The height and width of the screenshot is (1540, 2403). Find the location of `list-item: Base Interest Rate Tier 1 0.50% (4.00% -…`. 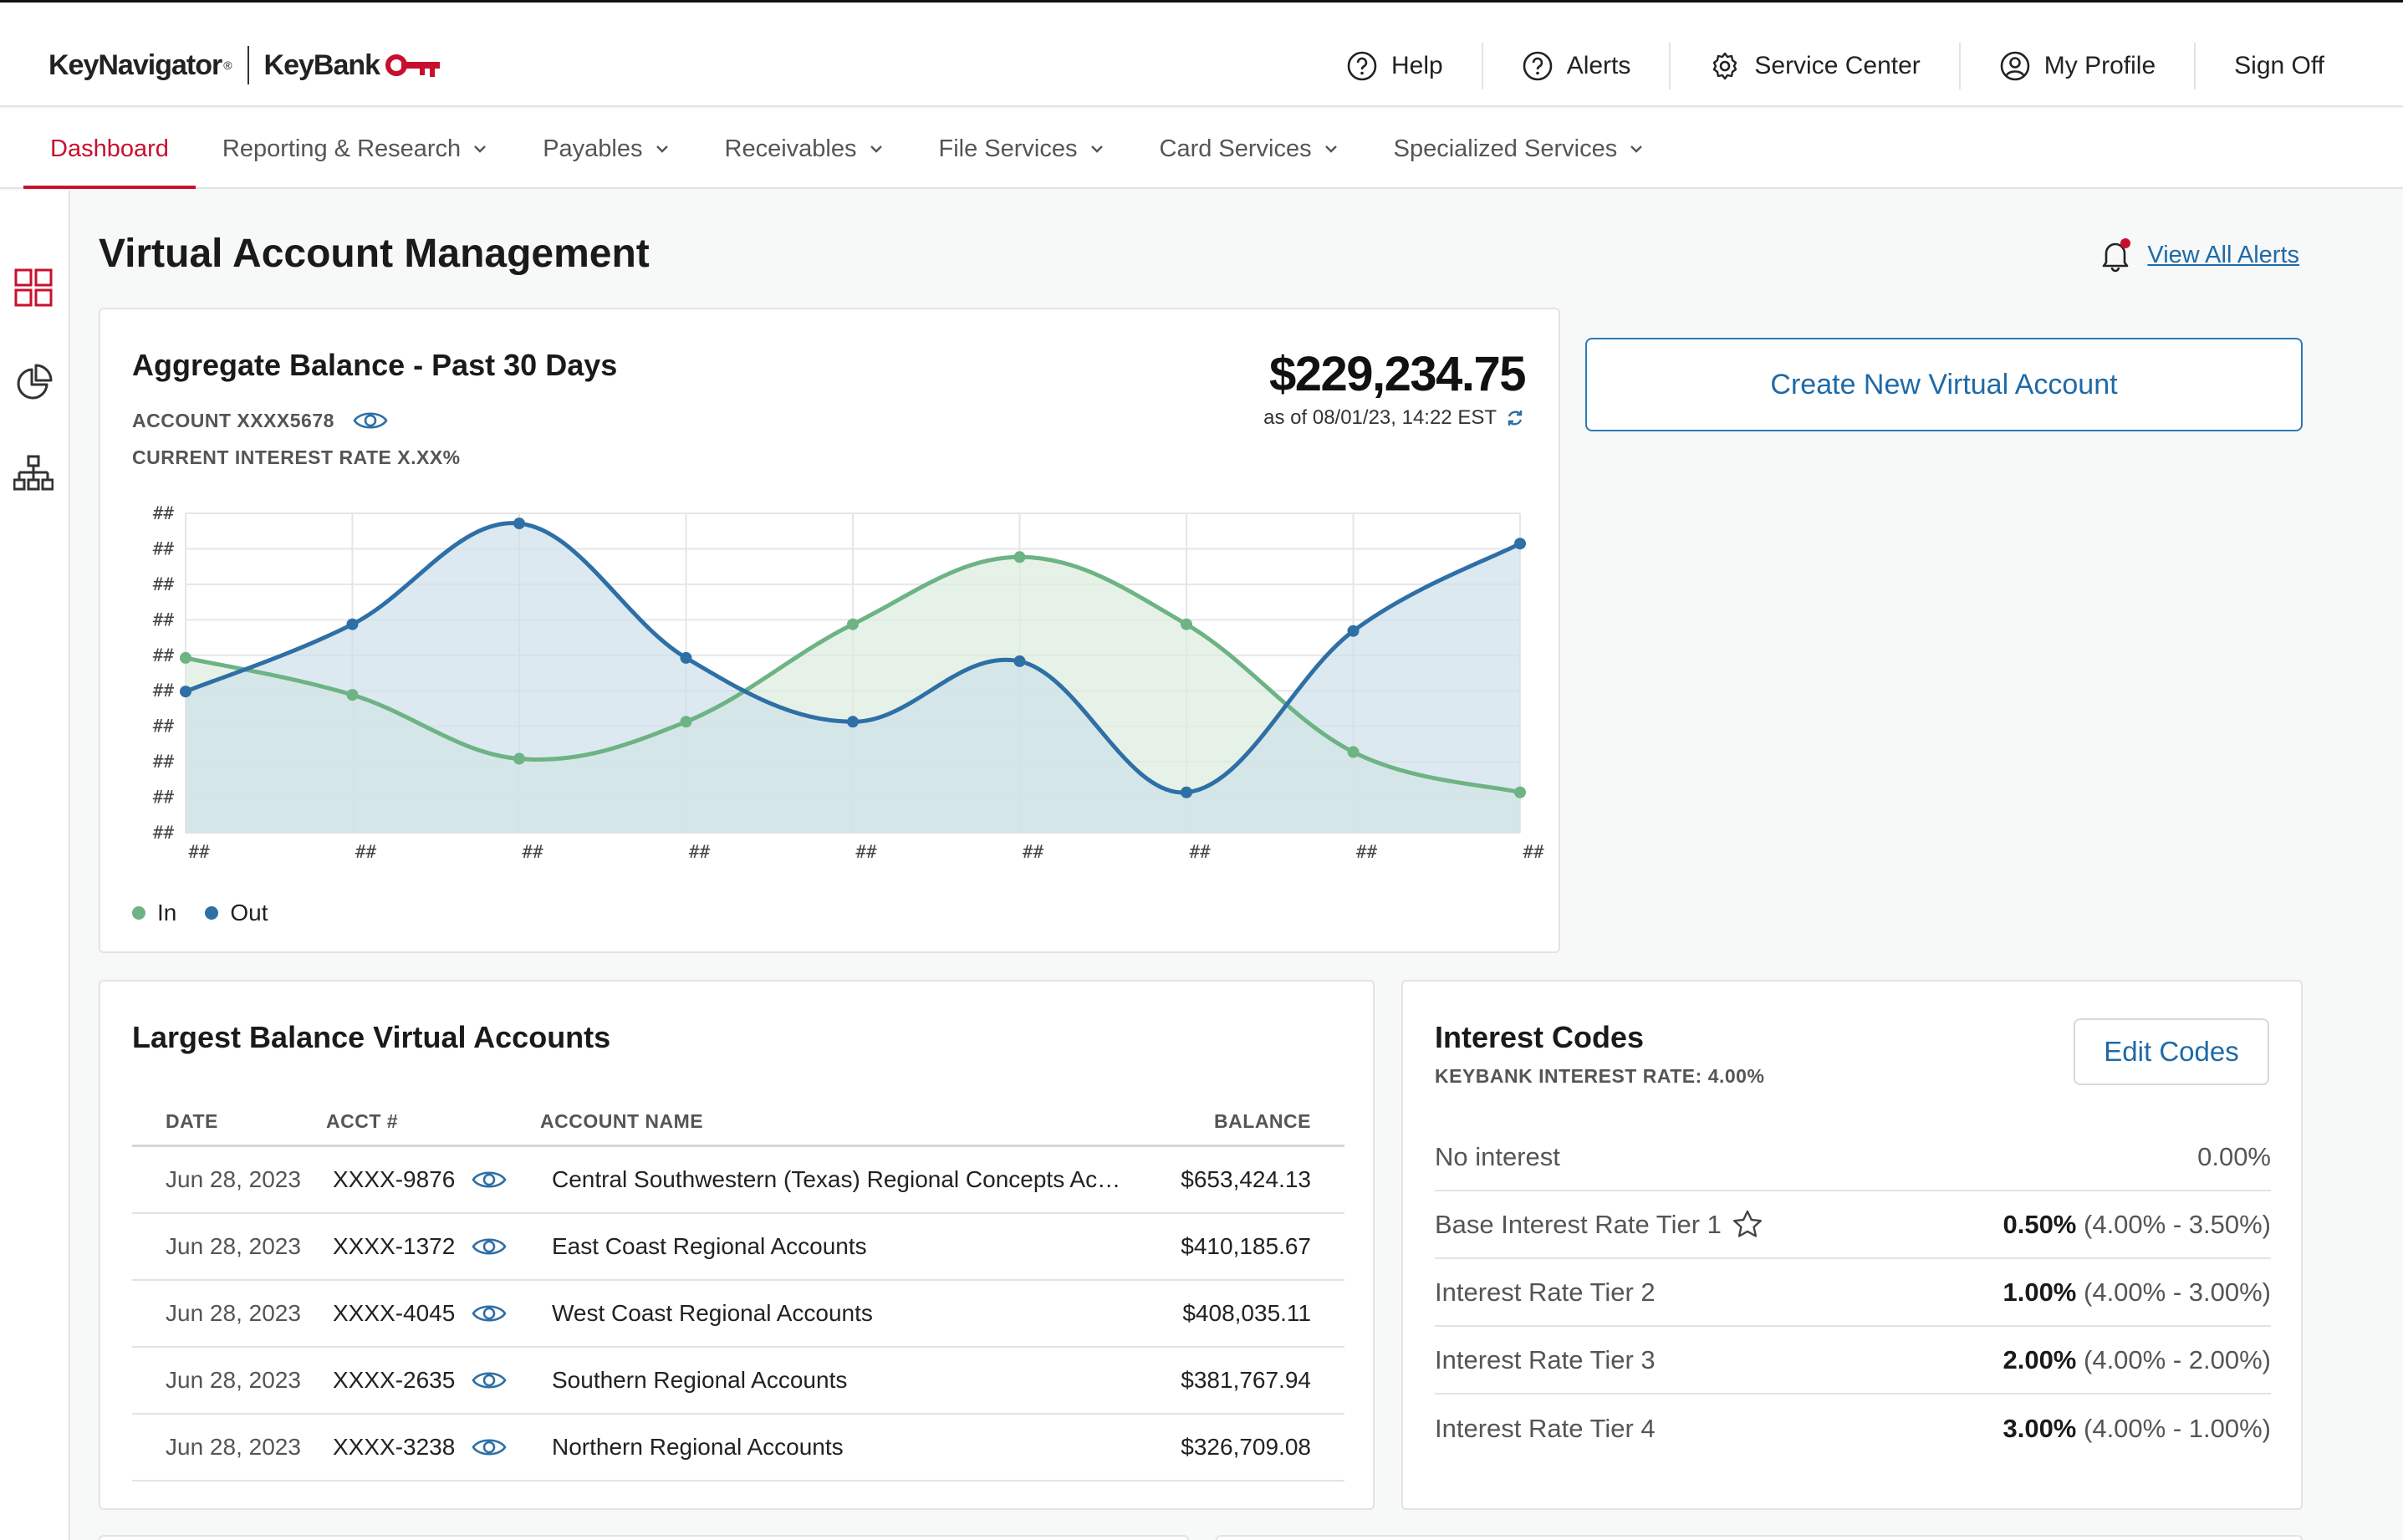

list-item: Base Interest Rate Tier 1 0.50% (4.00% -… is located at coordinates (1853, 1225).